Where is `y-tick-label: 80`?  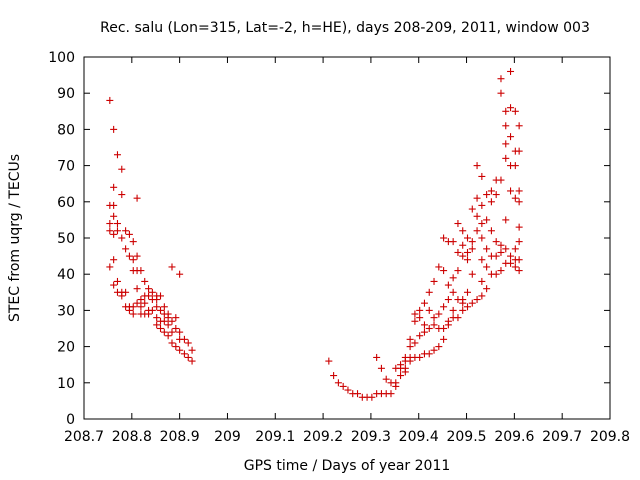
y-tick-label: 80 is located at coordinates (66, 130).